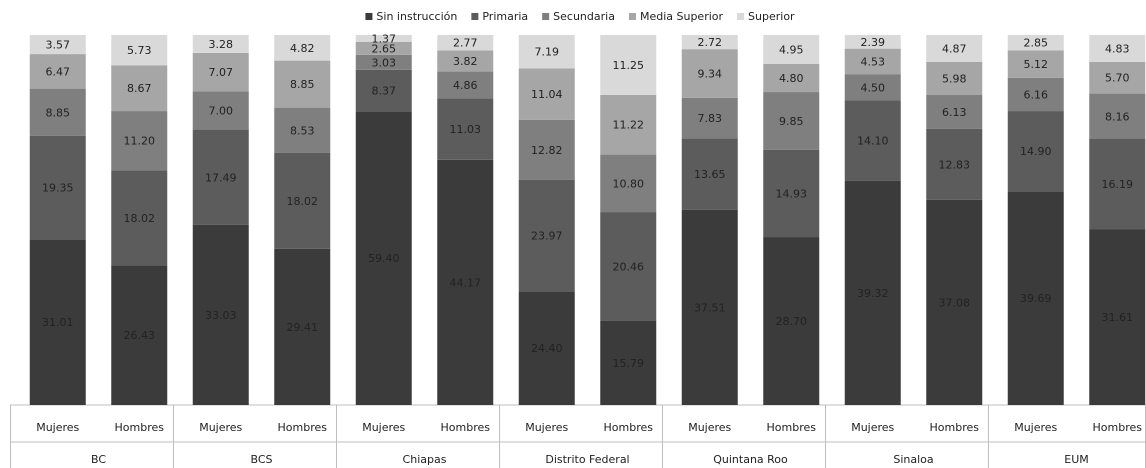  I want to click on group-label: Chiapas, so click(425, 459).